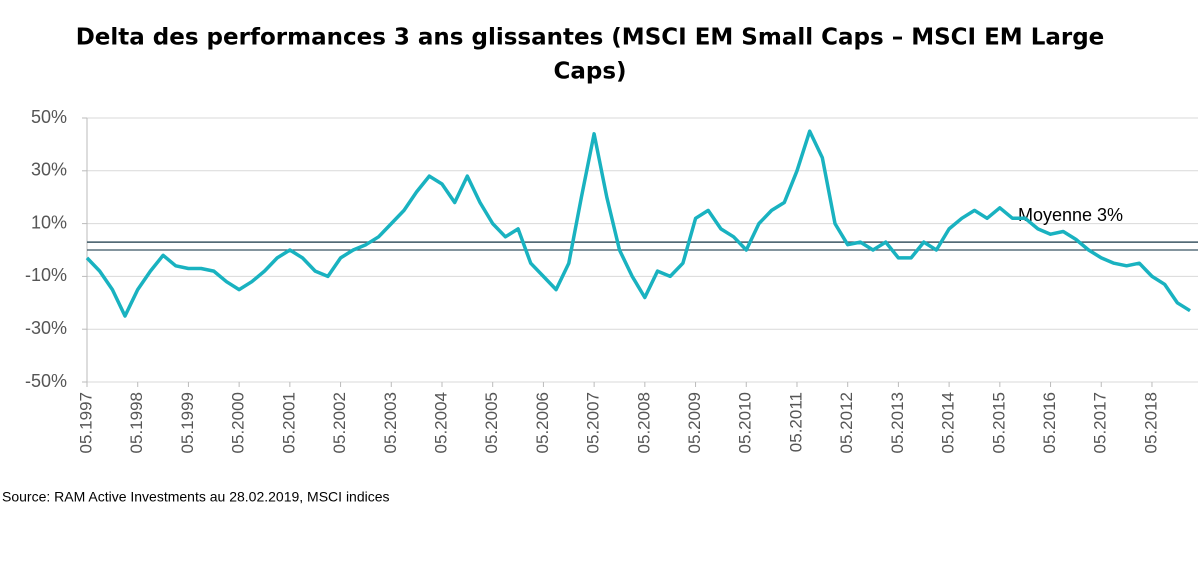 The height and width of the screenshot is (566, 1200). Describe the element at coordinates (1070, 215) in the screenshot. I see `mean-label: Moyenne 3%` at that location.